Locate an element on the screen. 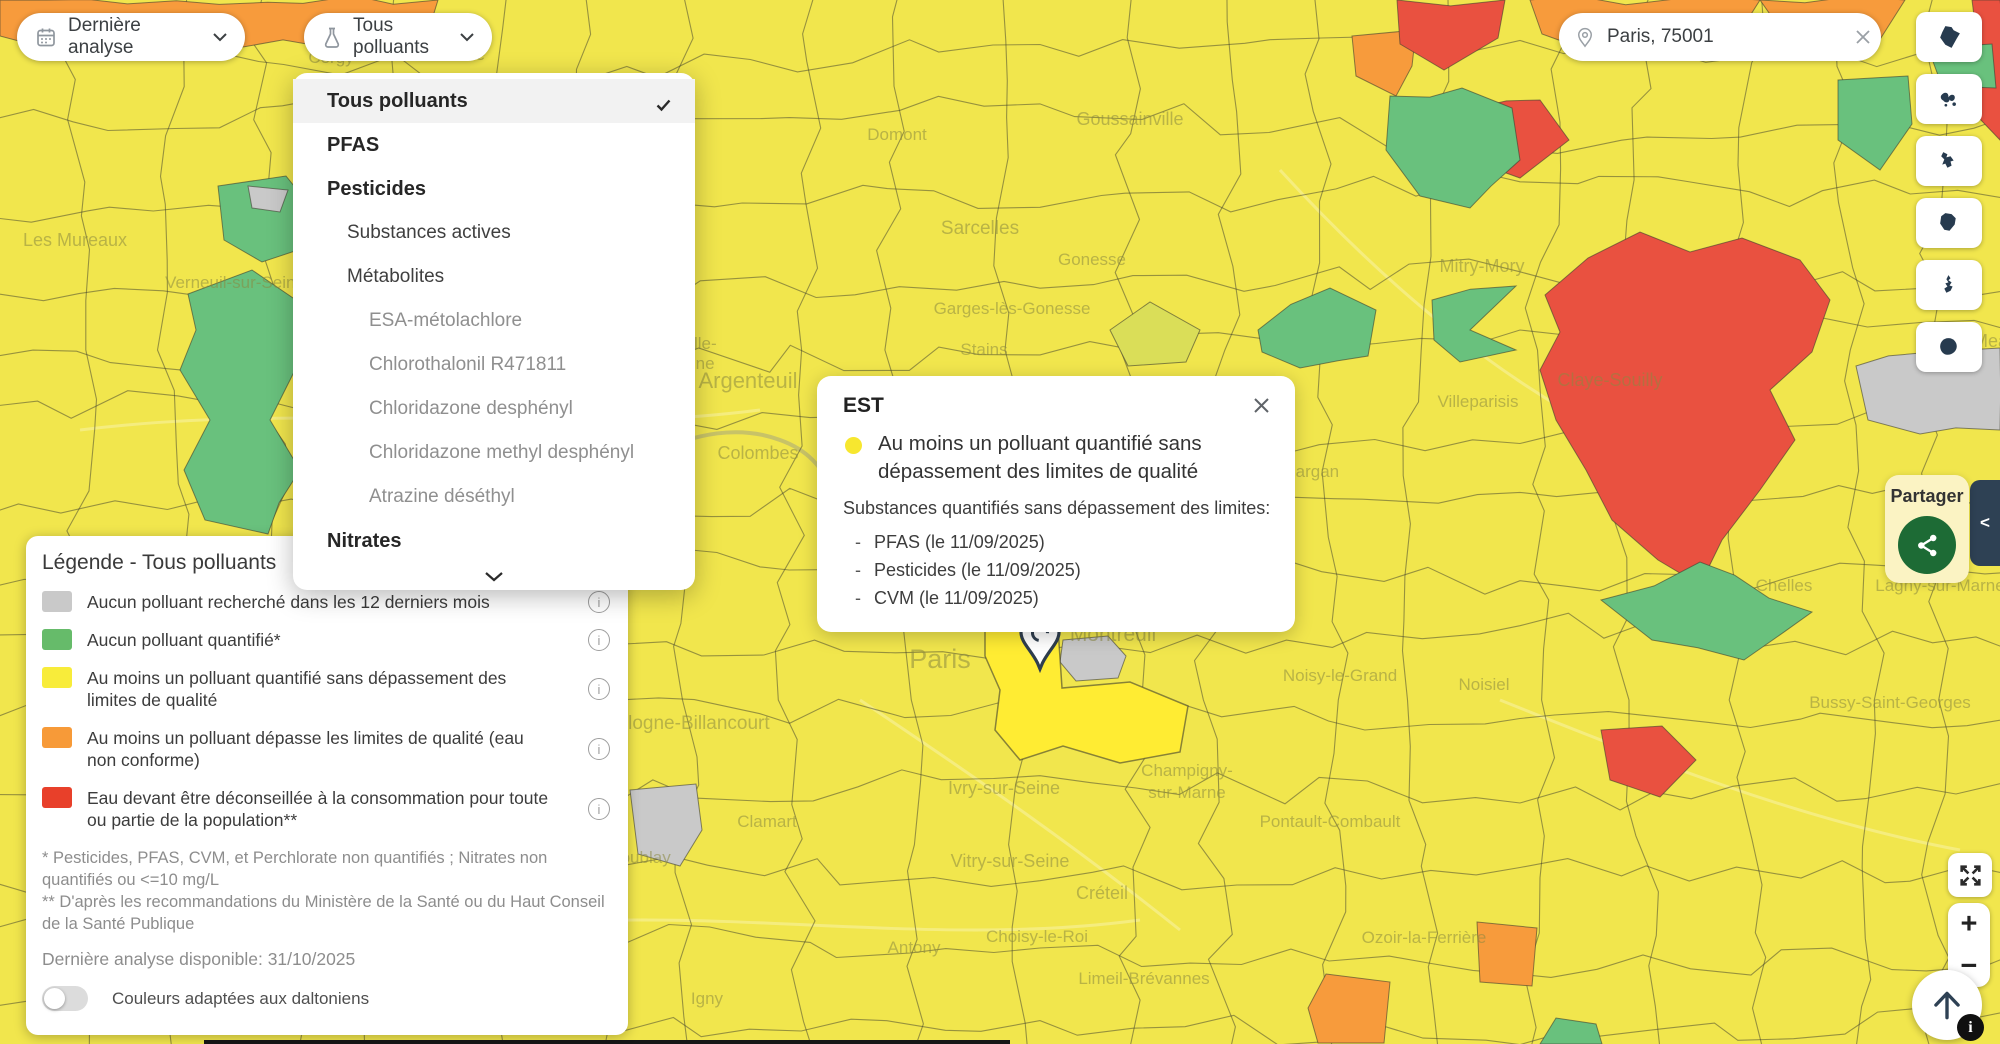 This screenshot has height=1044, width=2000. map-place-label: Domont is located at coordinates (897, 134).